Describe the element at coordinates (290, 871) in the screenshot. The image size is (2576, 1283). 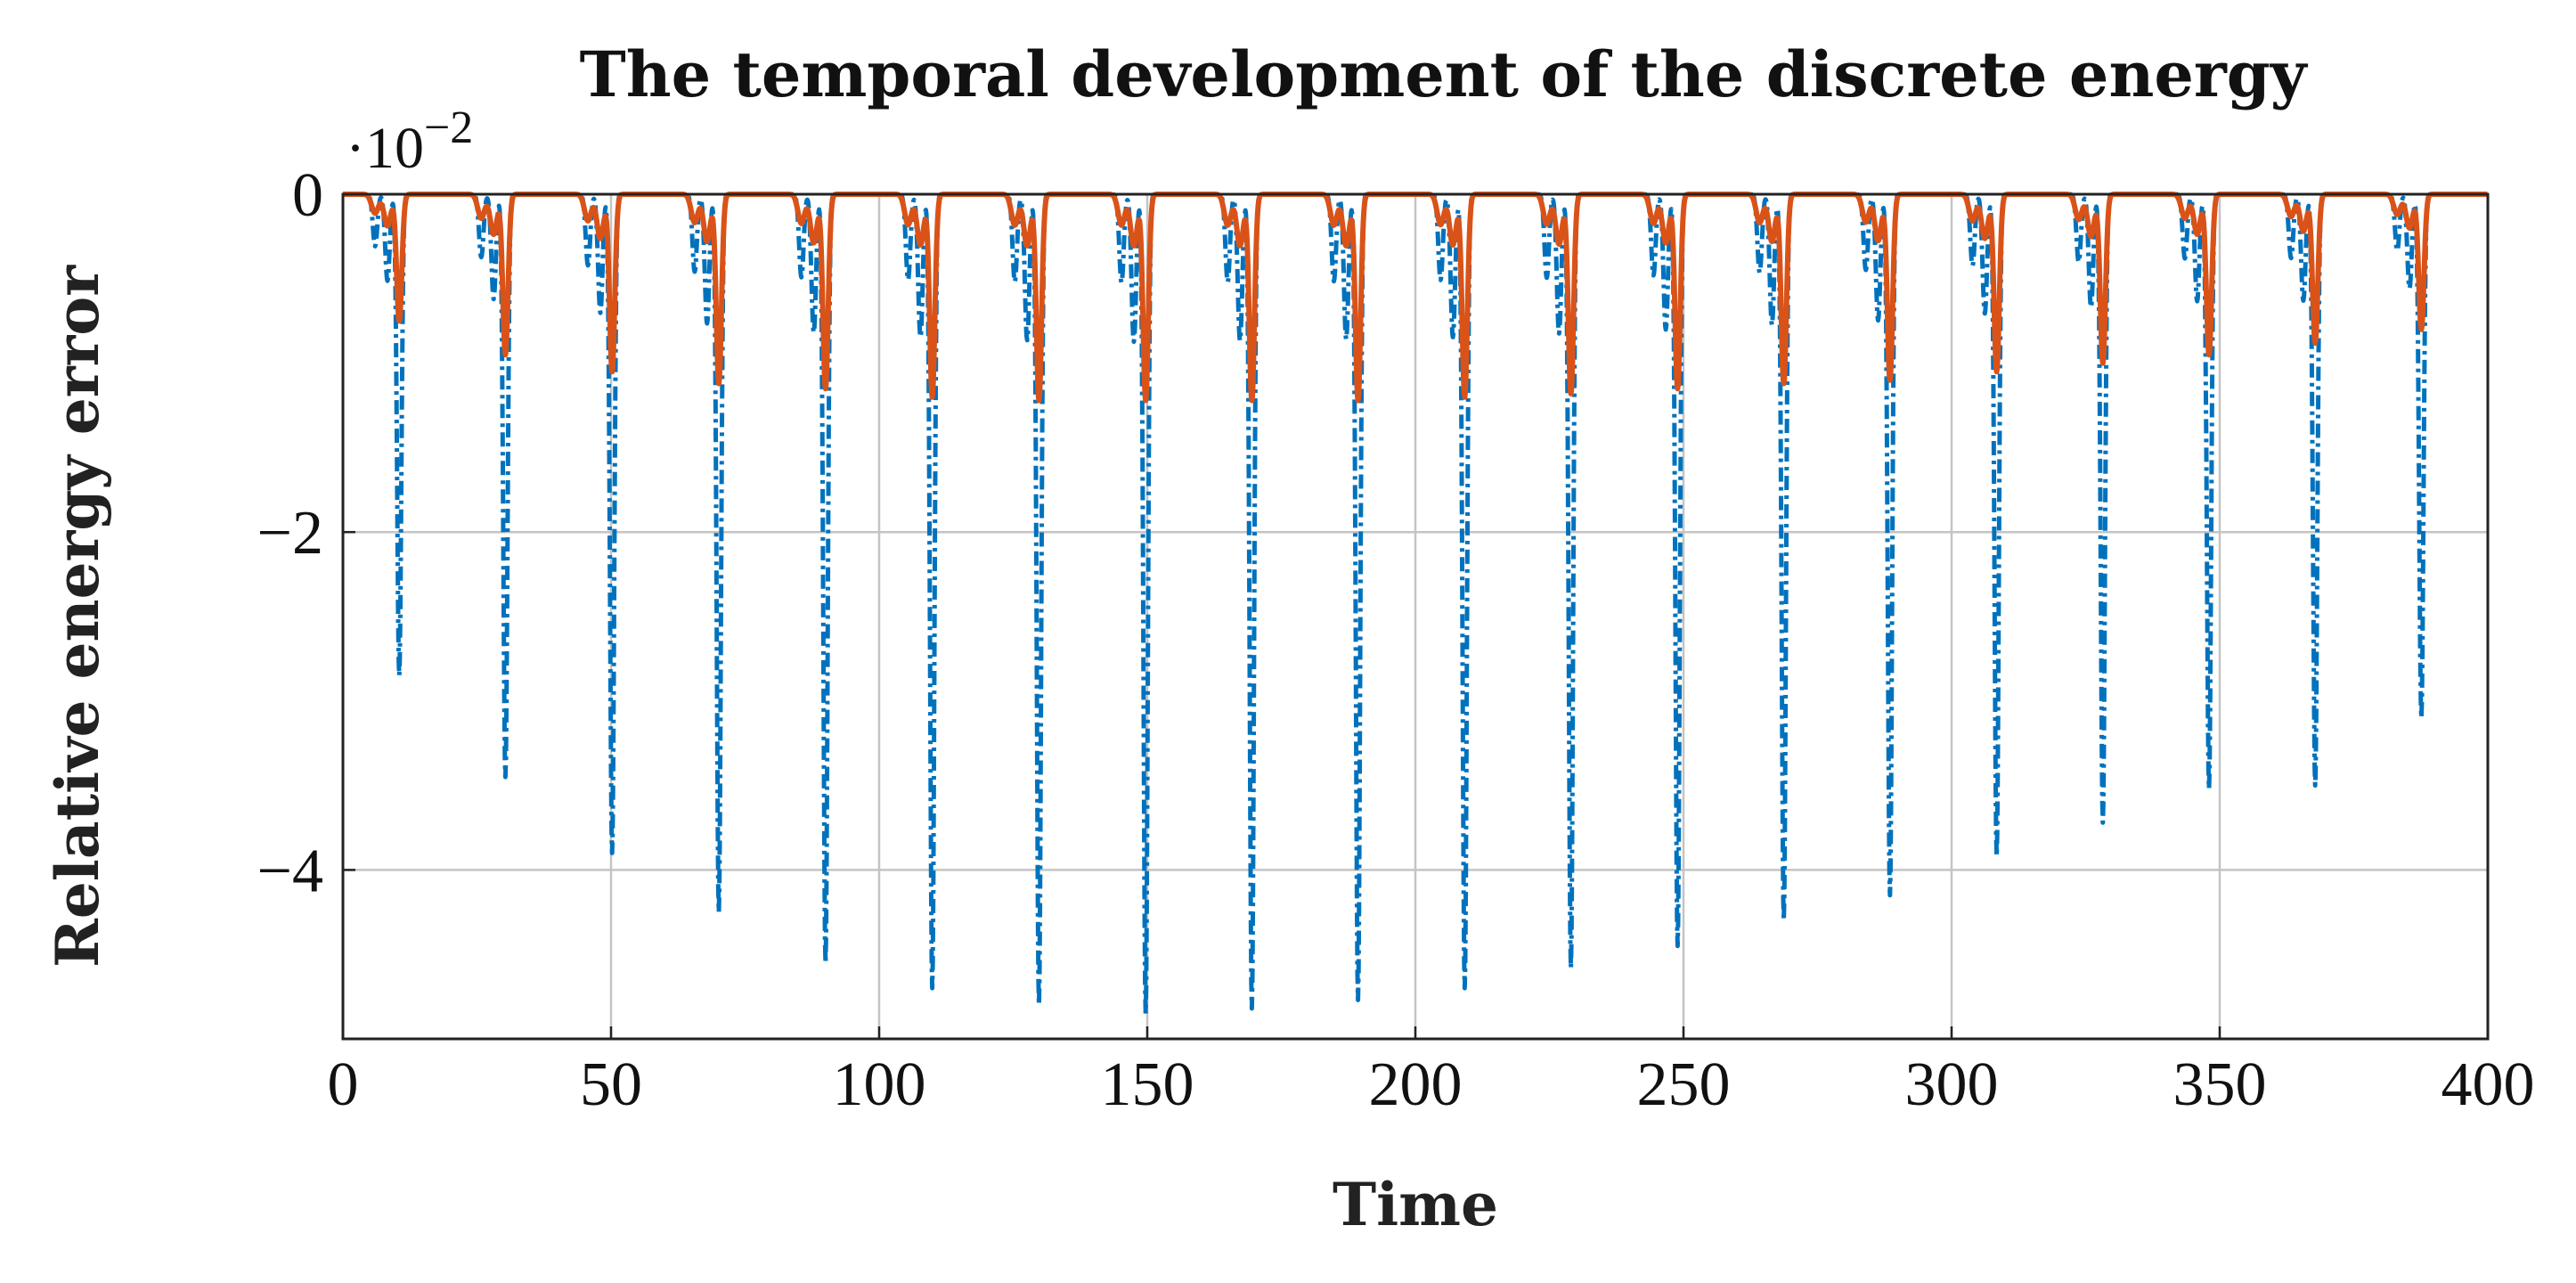
I see `y-tick-label: −4` at that location.